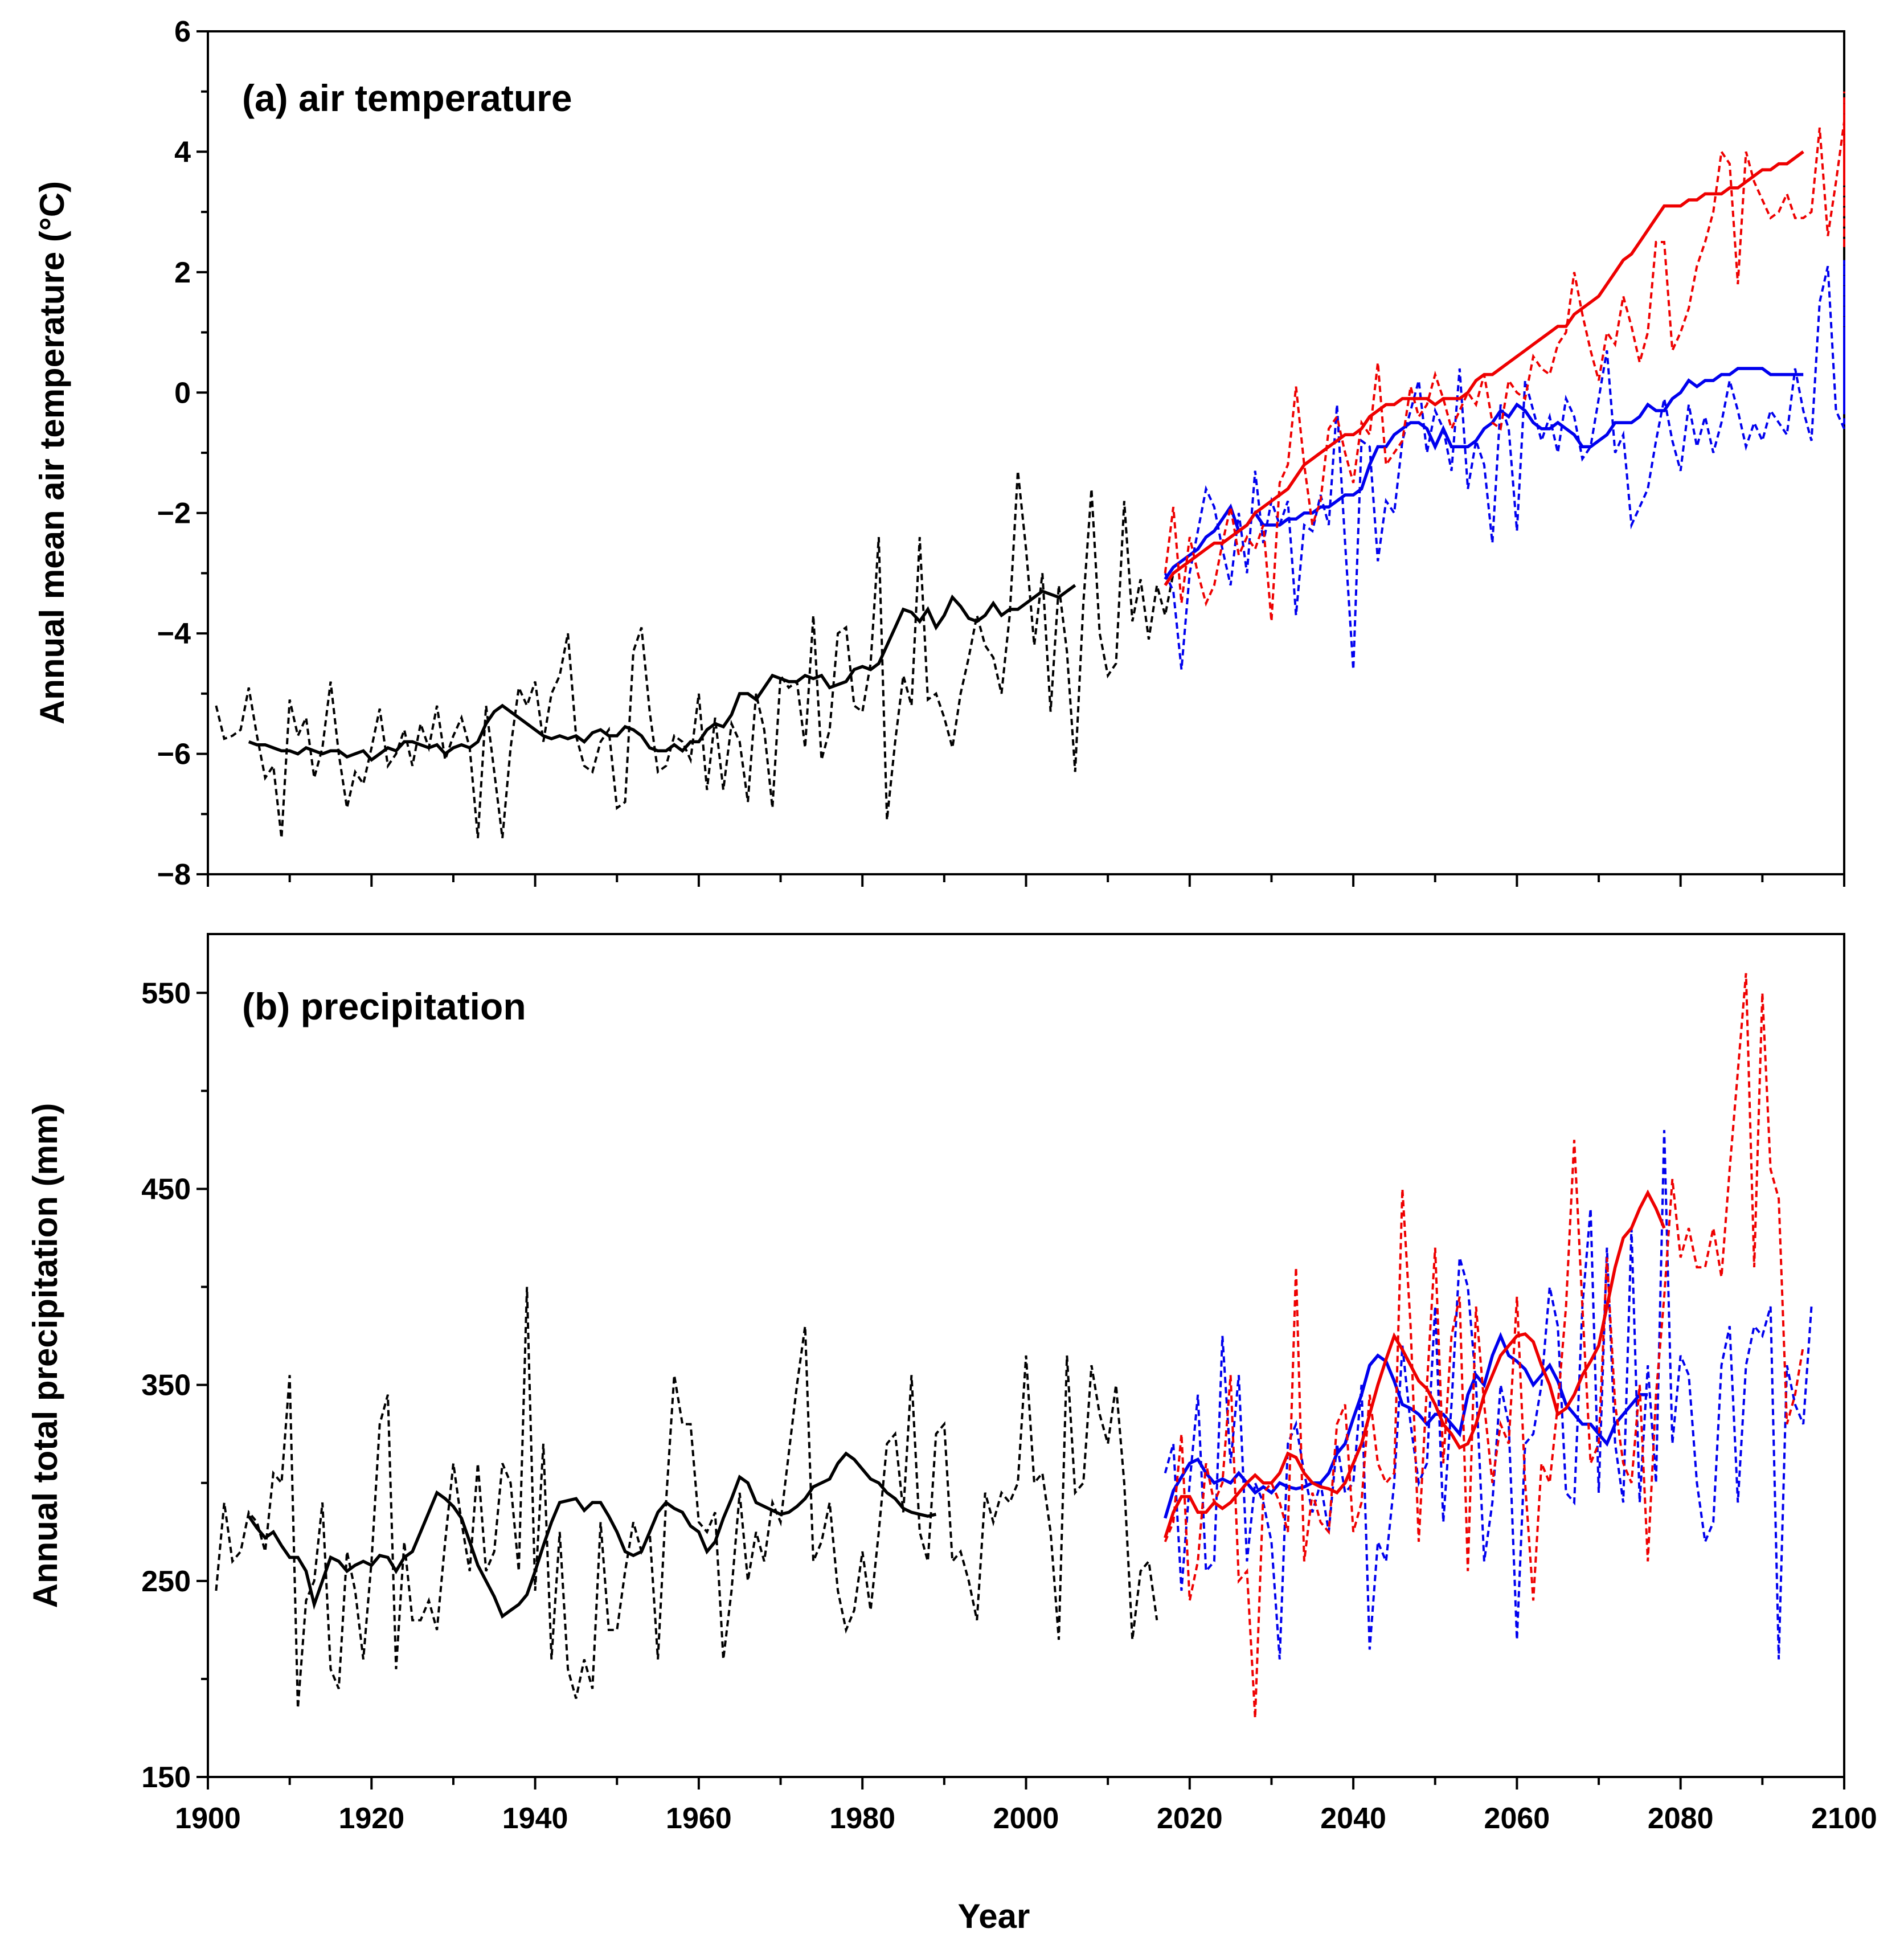 The width and height of the screenshot is (1904, 1941). Describe the element at coordinates (182, 31) in the screenshot. I see `ytick-label-a-7: 6` at that location.